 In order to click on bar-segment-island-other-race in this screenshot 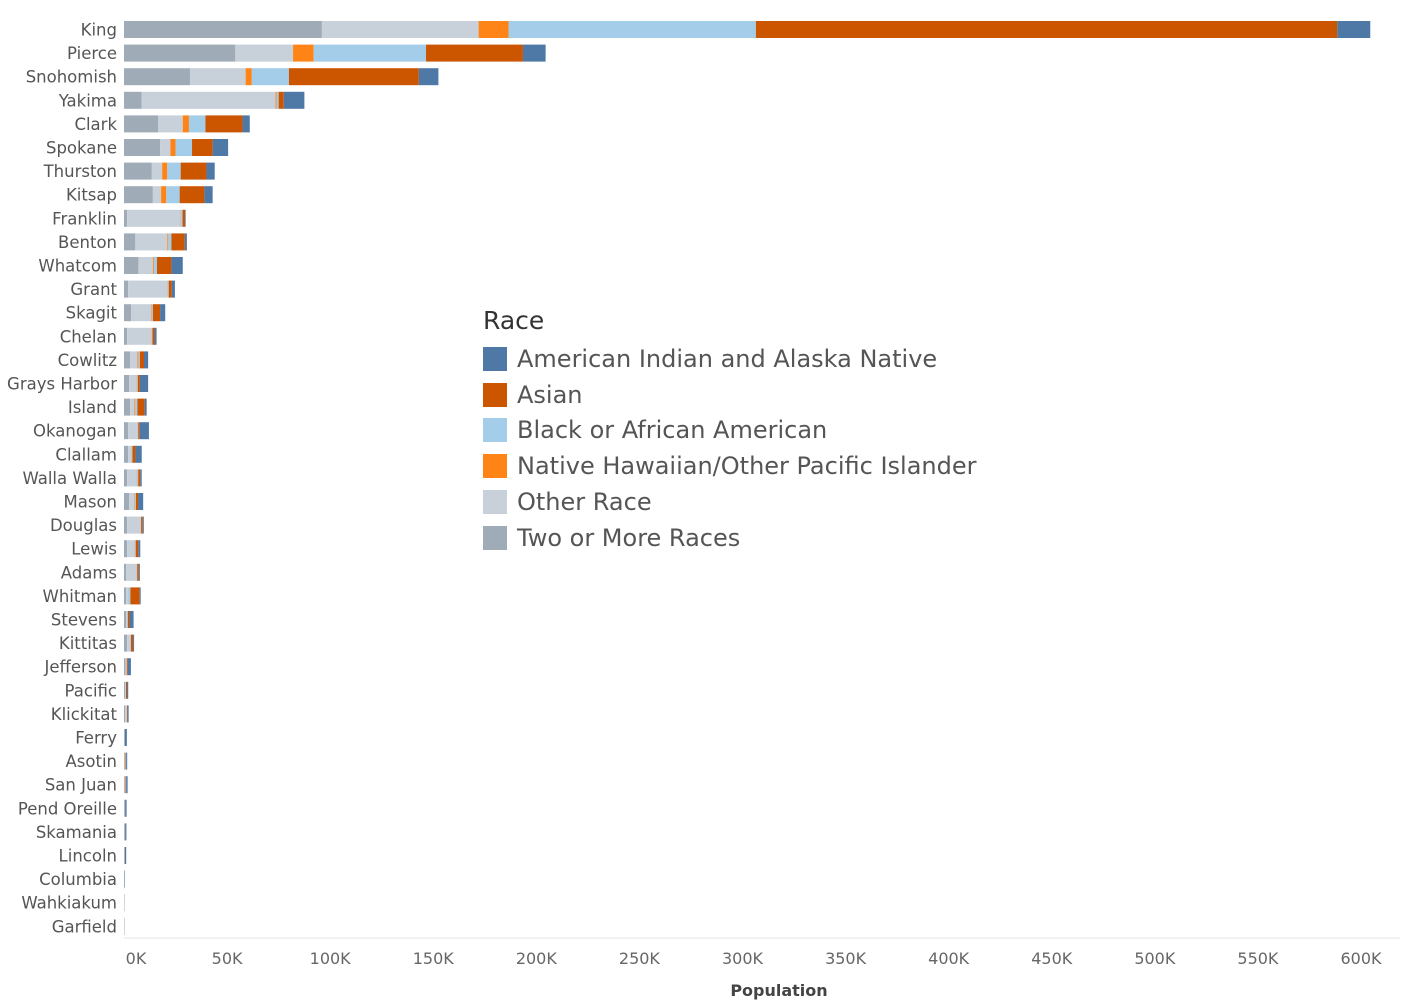, I will do `click(132, 407)`.